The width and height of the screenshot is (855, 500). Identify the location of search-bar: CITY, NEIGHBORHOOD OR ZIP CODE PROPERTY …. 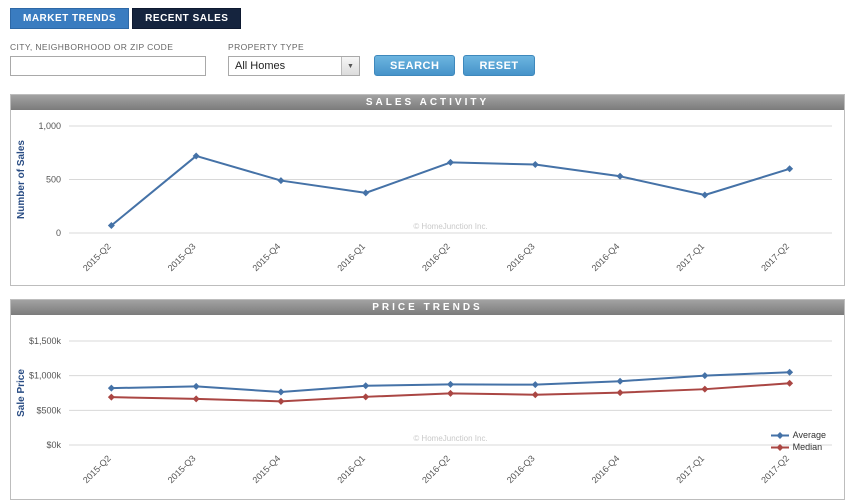
(427, 59).